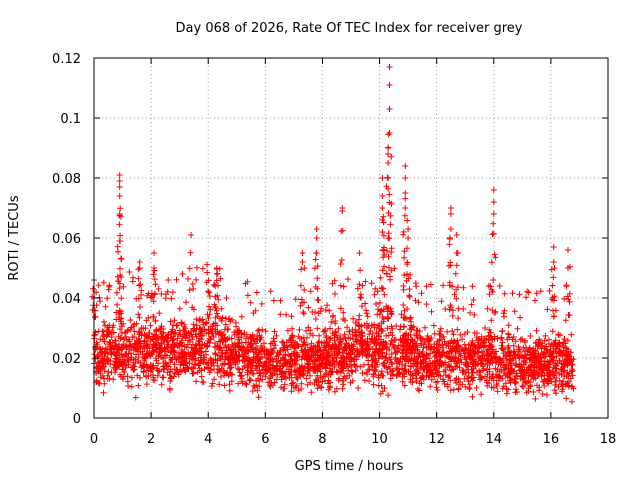 The width and height of the screenshot is (640, 480). Describe the element at coordinates (349, 466) in the screenshot. I see `x-axis-label: GPS time / hours` at that location.